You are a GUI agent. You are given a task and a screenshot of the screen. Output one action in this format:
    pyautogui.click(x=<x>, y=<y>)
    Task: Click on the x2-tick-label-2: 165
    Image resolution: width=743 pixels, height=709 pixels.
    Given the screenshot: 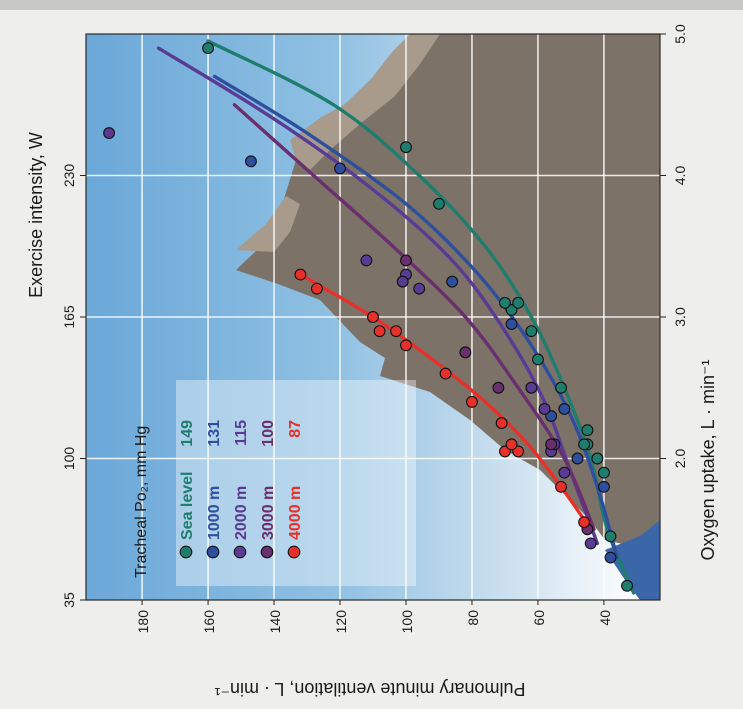 What is the action you would take?
    pyautogui.click(x=69, y=317)
    